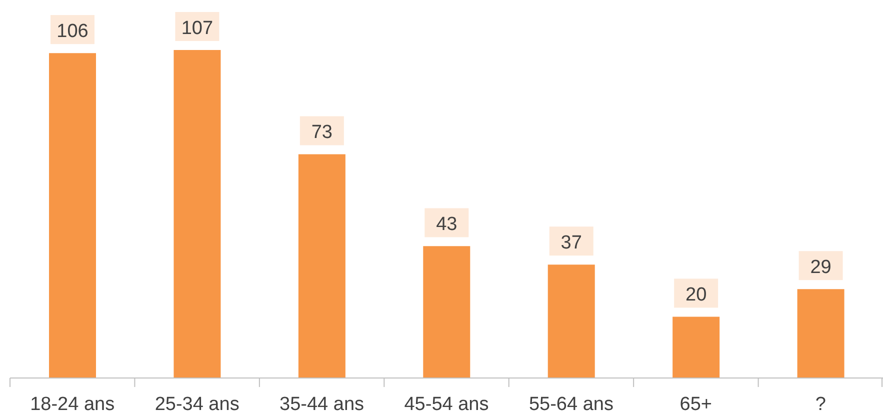 This screenshot has width=883, height=418. What do you see at coordinates (820, 404) in the screenshot?
I see `x-tick-label: ?` at bounding box center [820, 404].